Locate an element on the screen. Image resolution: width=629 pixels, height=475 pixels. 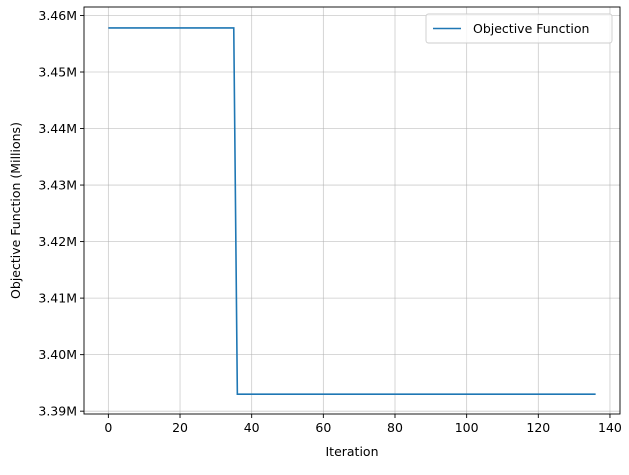
legend-label: Objective Function is located at coordinates (531, 28).